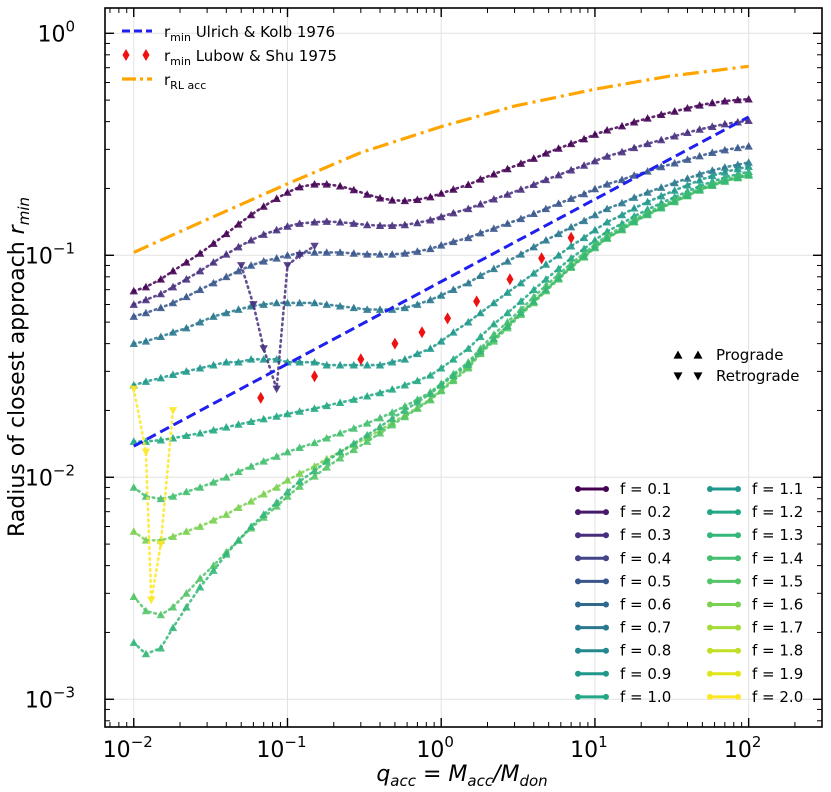 Image resolution: width=831 pixels, height=792 pixels. I want to click on prograde-legend-marker, so click(698, 354).